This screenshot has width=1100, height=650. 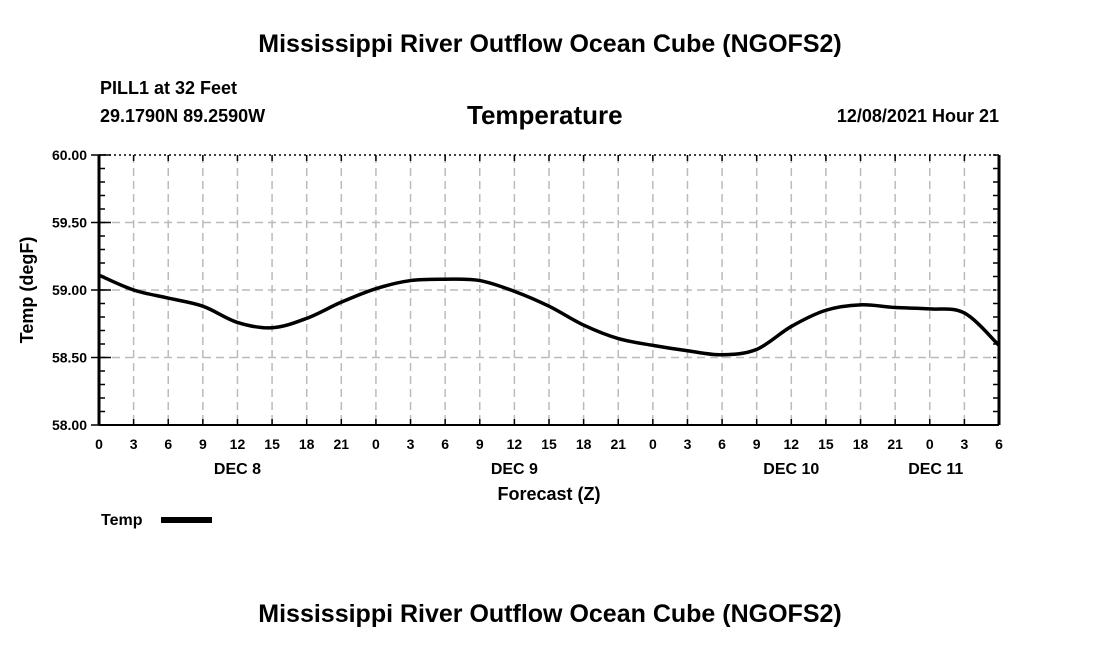 I want to click on x-axis-label: Forecast (Z), so click(x=548, y=494).